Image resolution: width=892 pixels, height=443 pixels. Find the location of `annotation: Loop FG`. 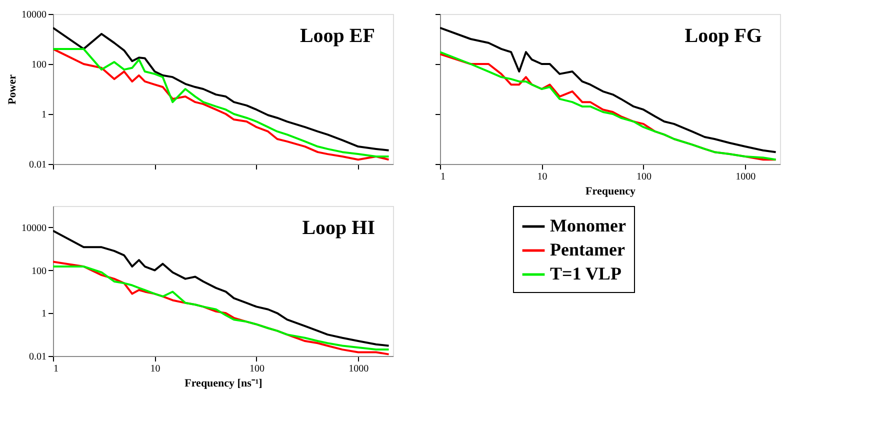

annotation: Loop FG is located at coordinates (723, 36).